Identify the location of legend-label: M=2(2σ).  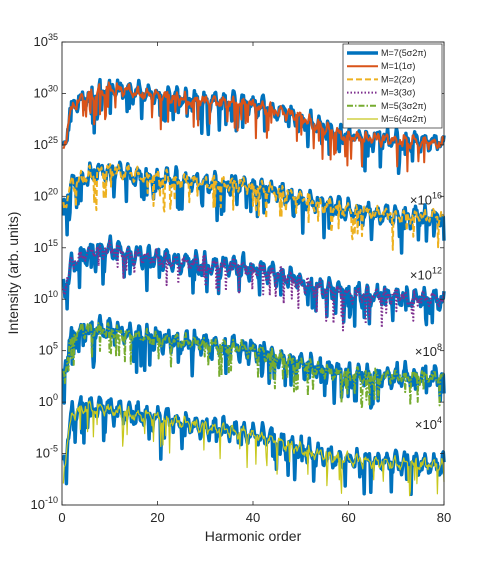
(398, 79).